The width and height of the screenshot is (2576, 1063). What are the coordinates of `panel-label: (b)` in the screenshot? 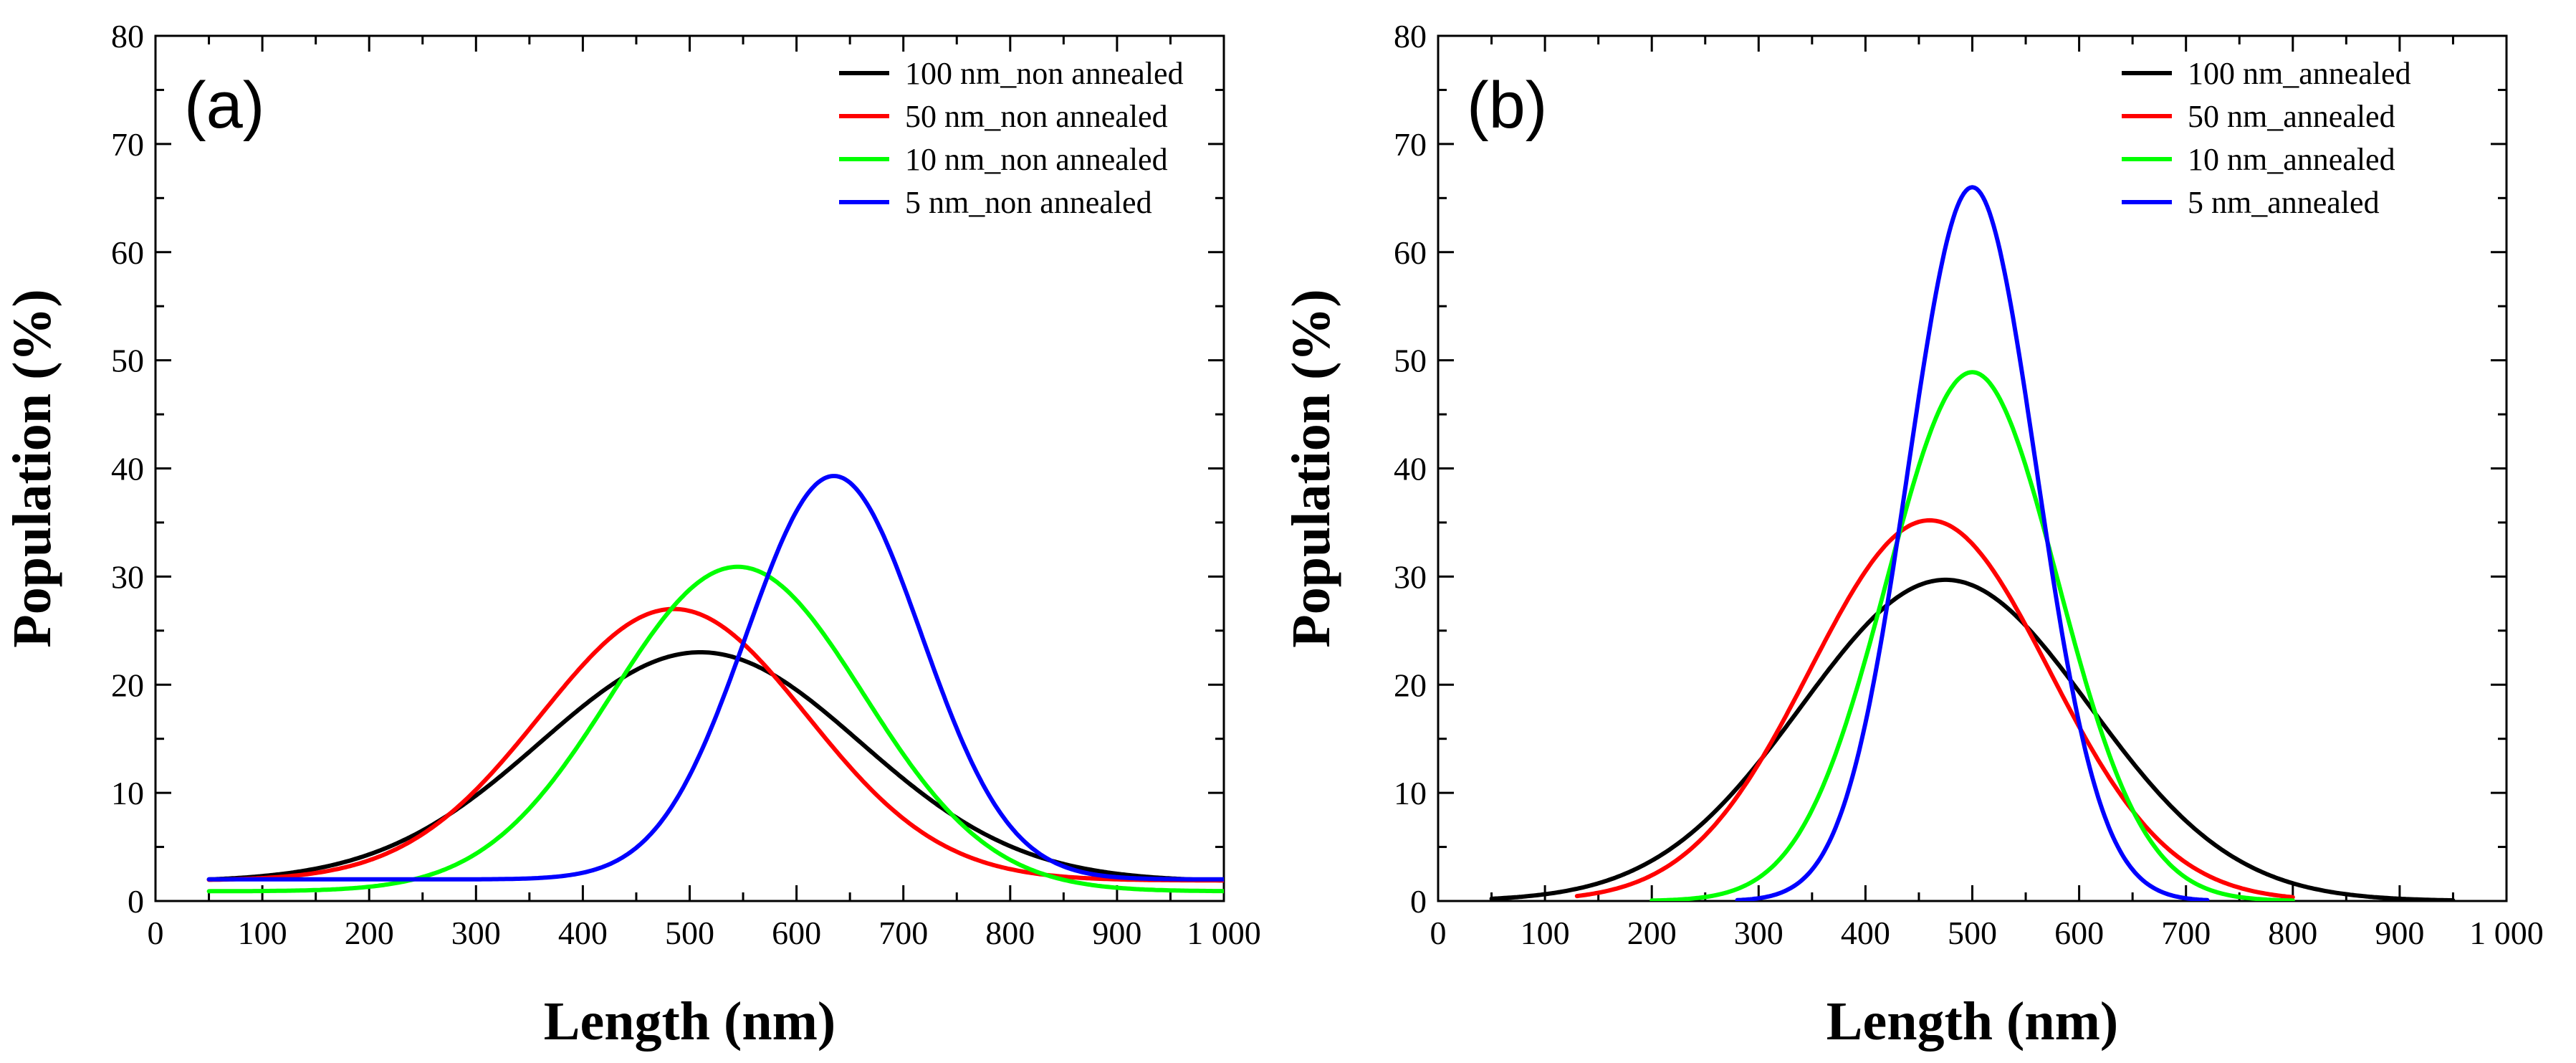 It's located at (1507, 105).